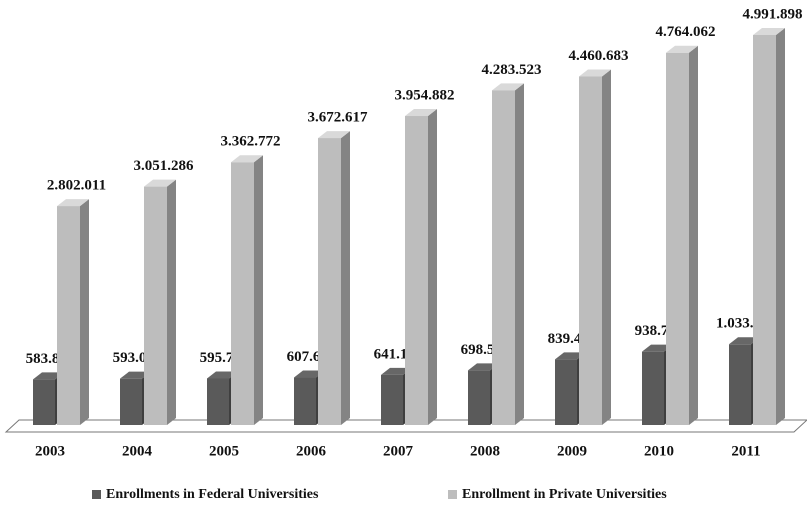 The width and height of the screenshot is (807, 508). Describe the element at coordinates (224, 451) in the screenshot. I see `x-tick-label: 2005` at that location.